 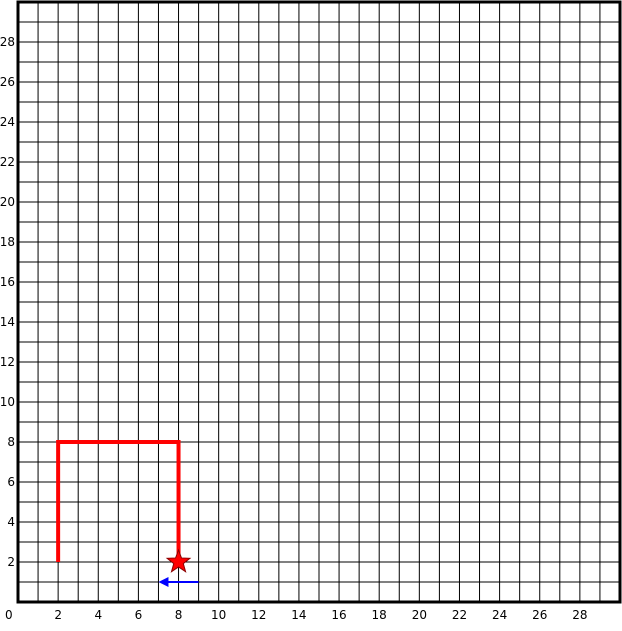 I want to click on y-axis-tick-label: 24, so click(x=7, y=122).